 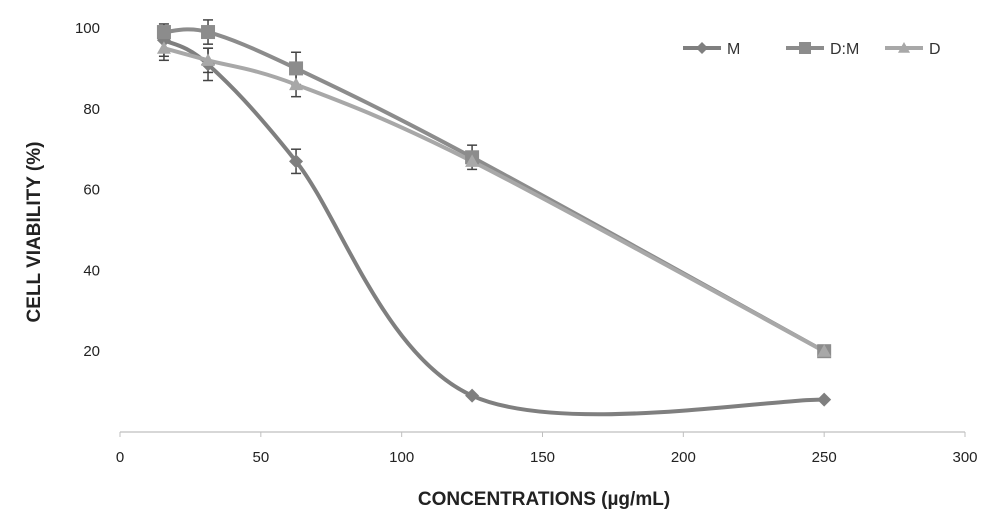 What do you see at coordinates (34, 232) in the screenshot?
I see `y-axis-title: CELL VIABILITY (%)` at bounding box center [34, 232].